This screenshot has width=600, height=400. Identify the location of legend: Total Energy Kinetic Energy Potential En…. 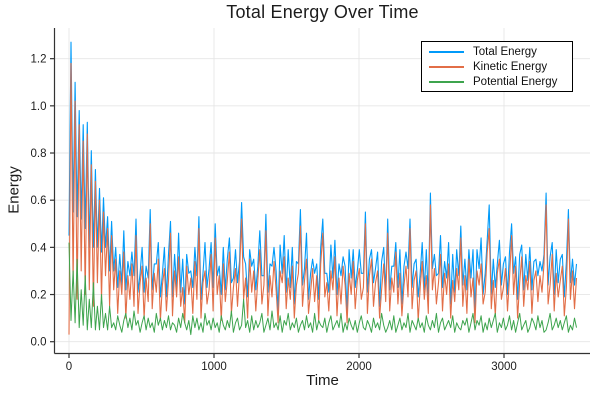
(497, 66).